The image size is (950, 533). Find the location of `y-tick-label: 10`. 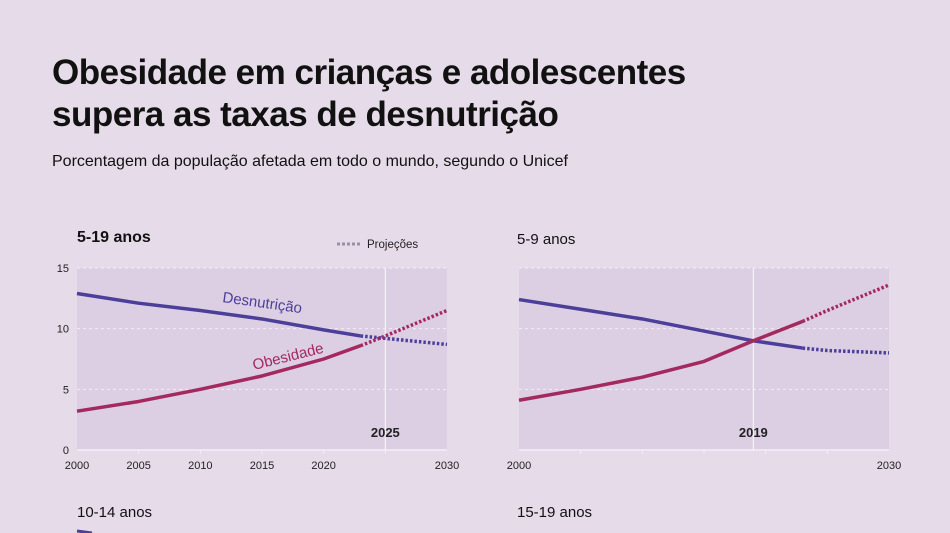

y-tick-label: 10 is located at coordinates (63, 330).